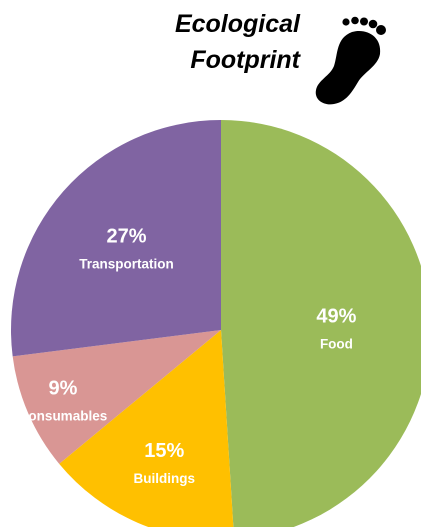 This screenshot has width=421, height=527. Describe the element at coordinates (126, 237) in the screenshot. I see `slice-value-label-transportation: 27%` at that location.